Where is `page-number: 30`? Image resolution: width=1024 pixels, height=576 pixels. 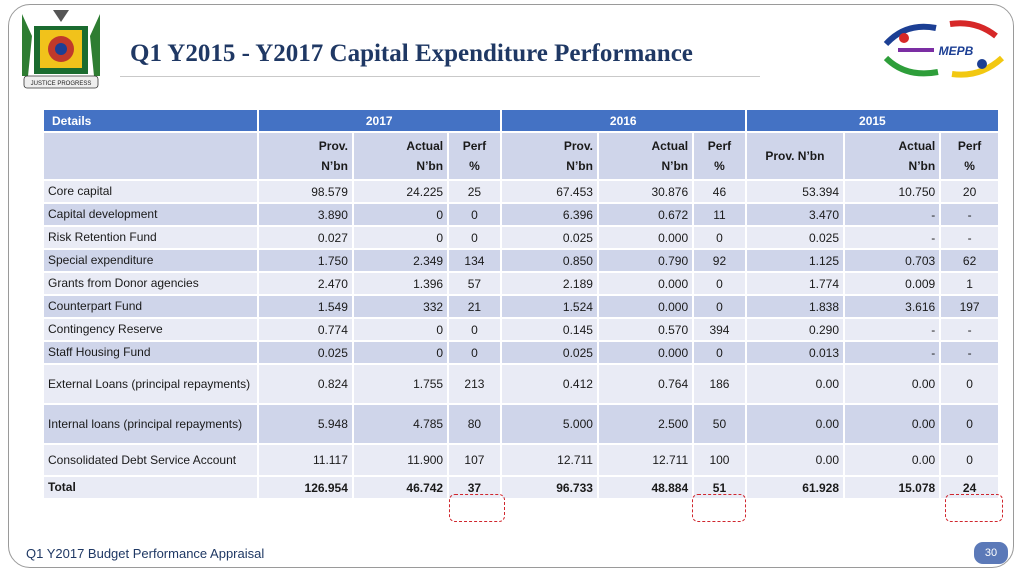 page-number: 30 is located at coordinates (991, 553).